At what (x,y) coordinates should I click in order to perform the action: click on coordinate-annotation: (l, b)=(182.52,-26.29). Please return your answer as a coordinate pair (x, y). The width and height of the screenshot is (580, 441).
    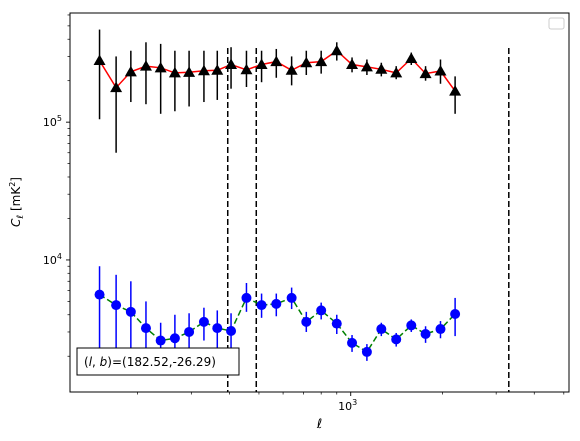
    Looking at the image, I should click on (158, 361).